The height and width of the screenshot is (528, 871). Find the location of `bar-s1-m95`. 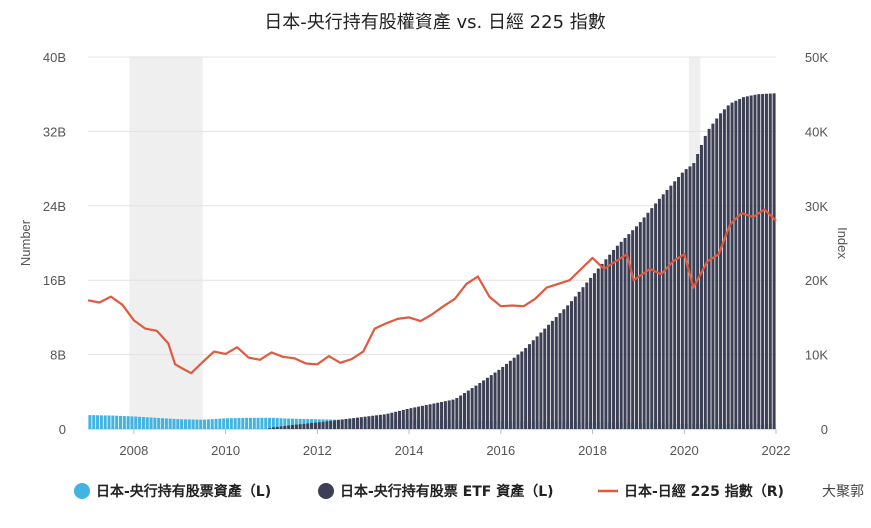

bar-s1-m95 is located at coordinates (453, 414).